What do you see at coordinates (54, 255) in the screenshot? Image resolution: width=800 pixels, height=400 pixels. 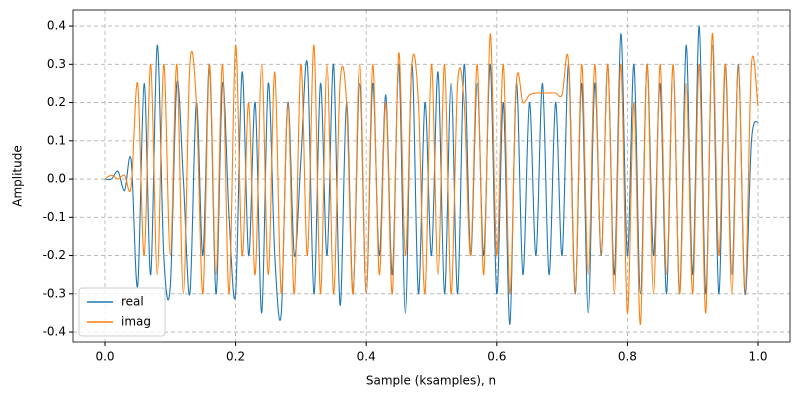 I see `y-tick-label: -0.2` at bounding box center [54, 255].